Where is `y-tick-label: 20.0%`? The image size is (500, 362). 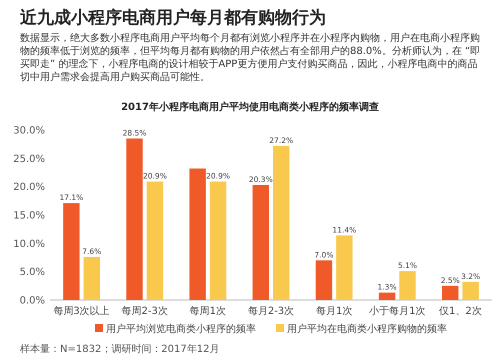 y-tick-label: 20.0% is located at coordinates (29, 188).